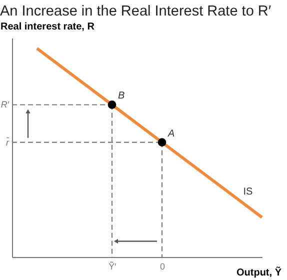 This screenshot has height=280, width=287. What do you see at coordinates (8, 142) in the screenshot?
I see `text: r̄` at bounding box center [8, 142].